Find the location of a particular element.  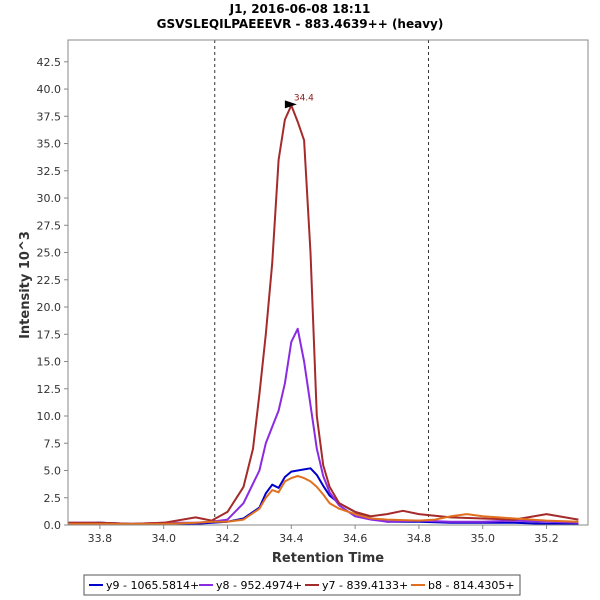

chart-title: J1, 2016-06-08 18:11 is located at coordinates (300, 9).